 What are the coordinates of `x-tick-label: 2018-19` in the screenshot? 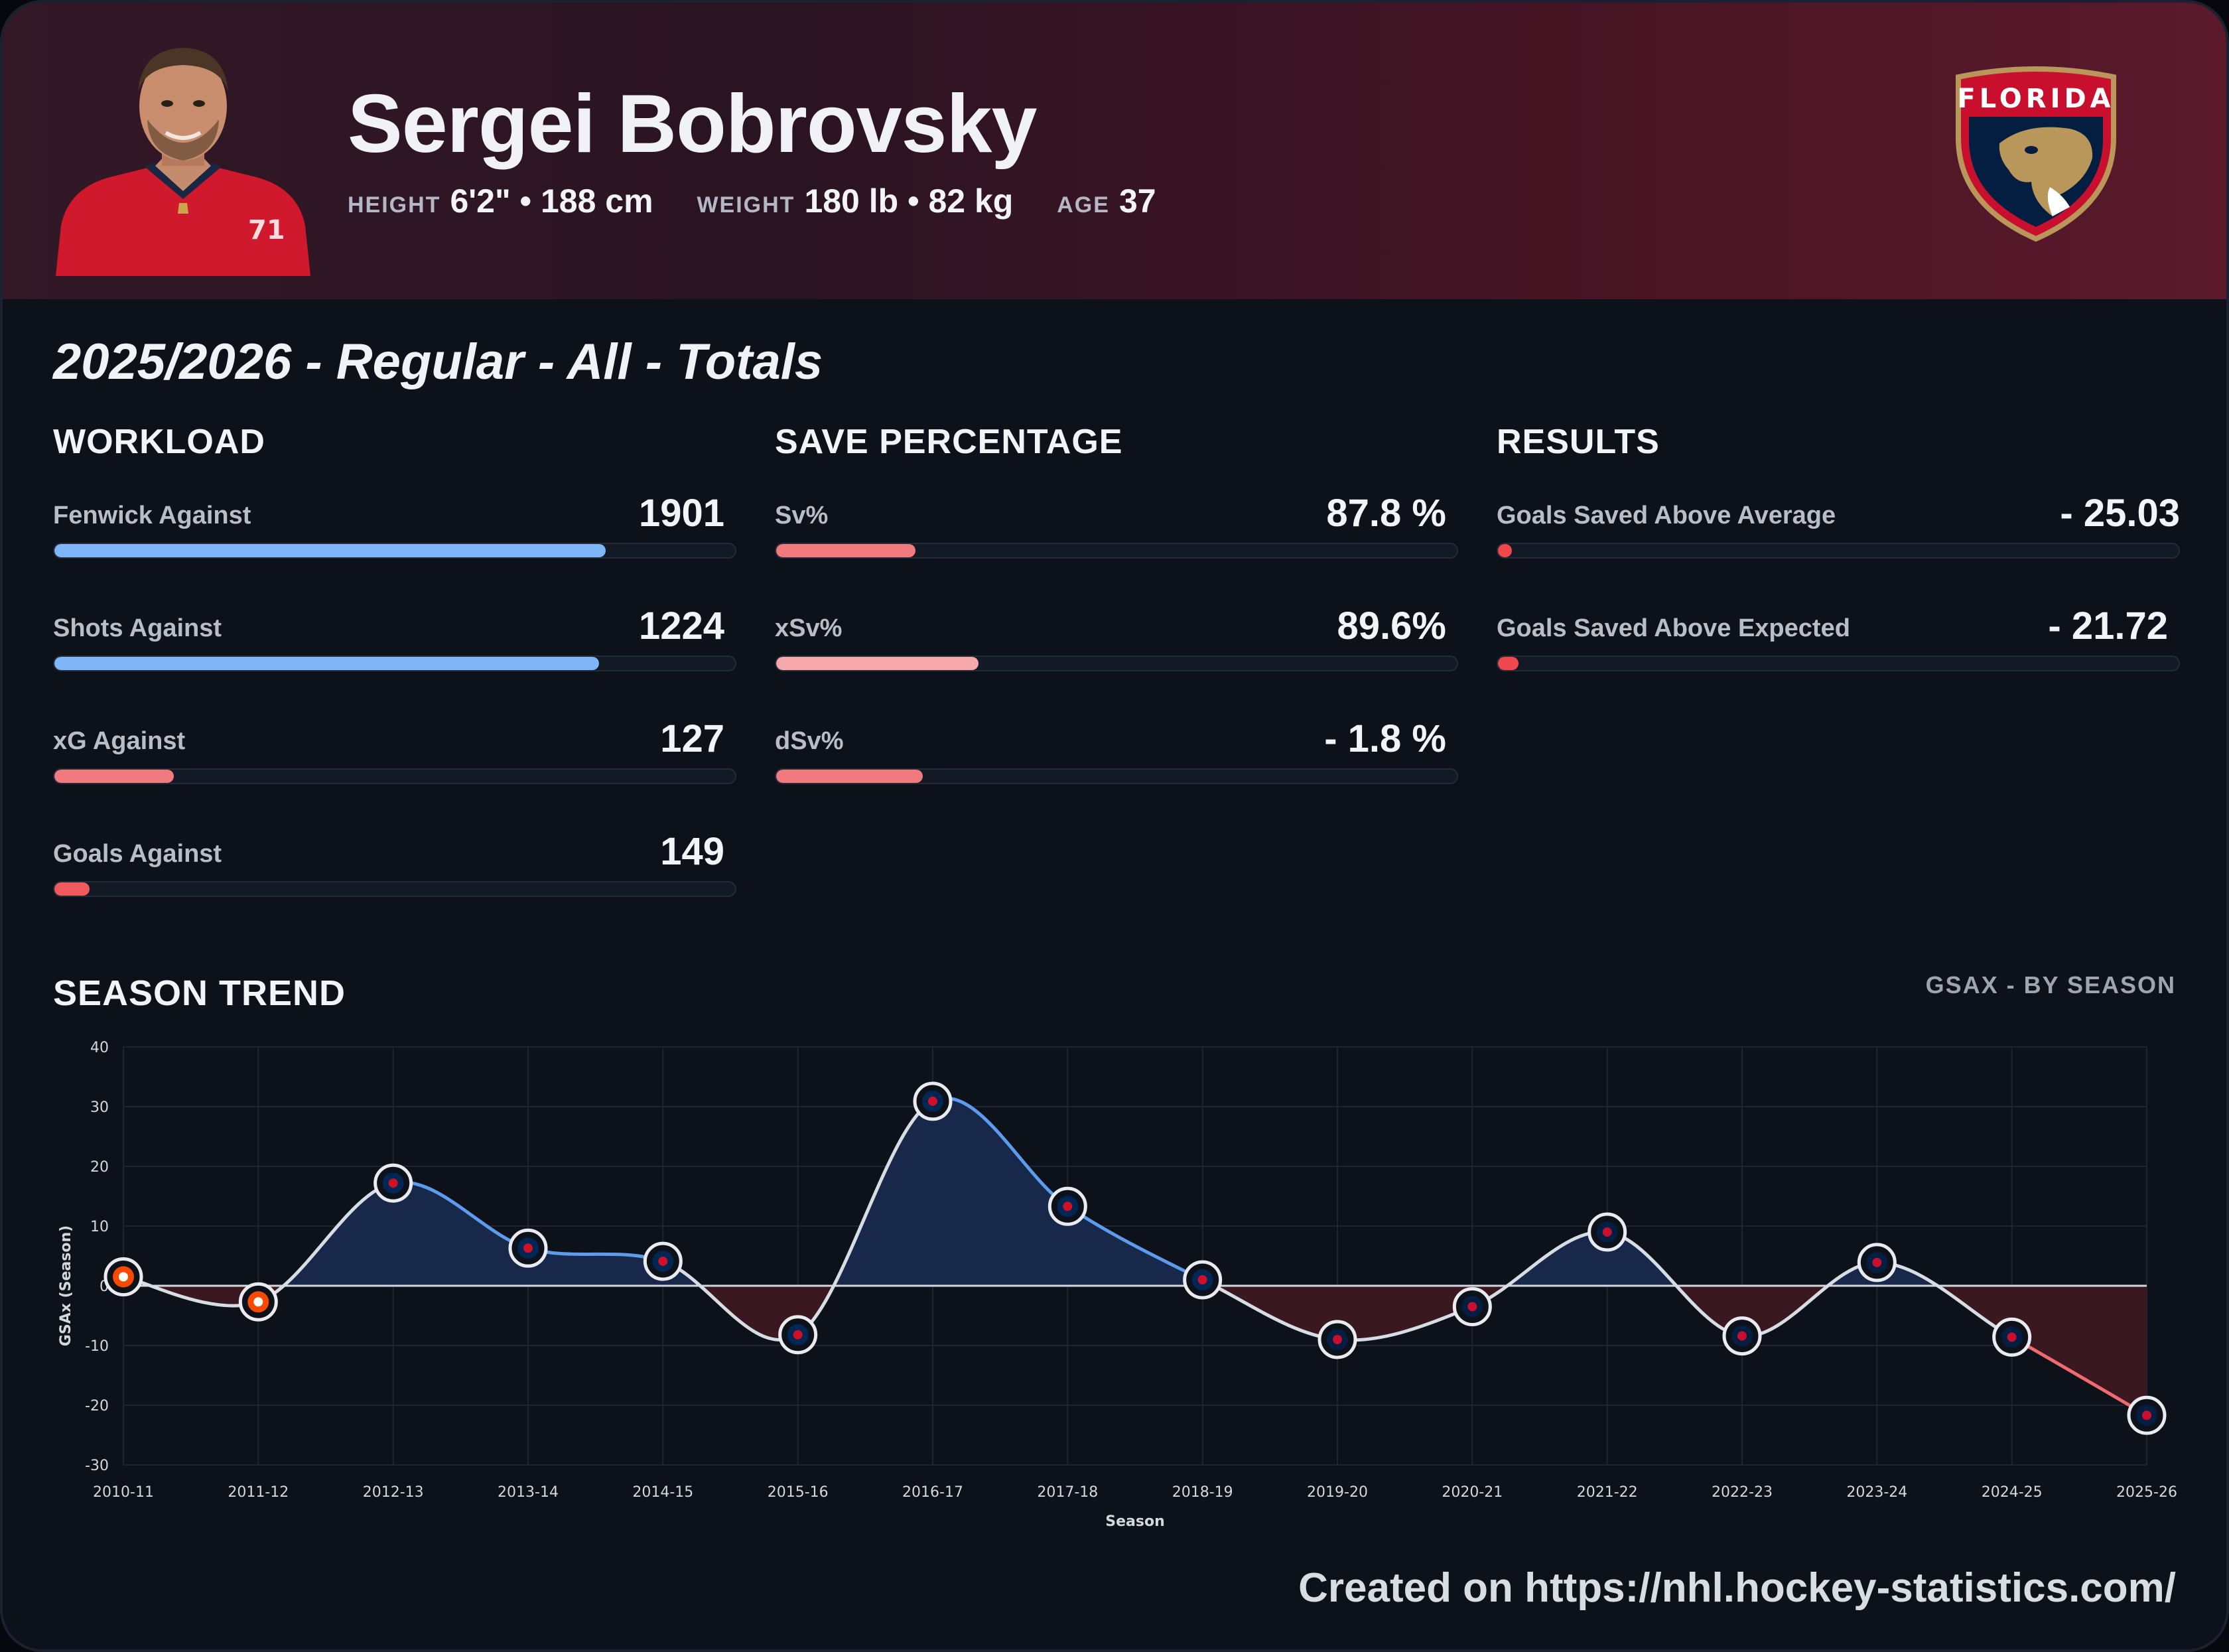 It's located at (1202, 1492).